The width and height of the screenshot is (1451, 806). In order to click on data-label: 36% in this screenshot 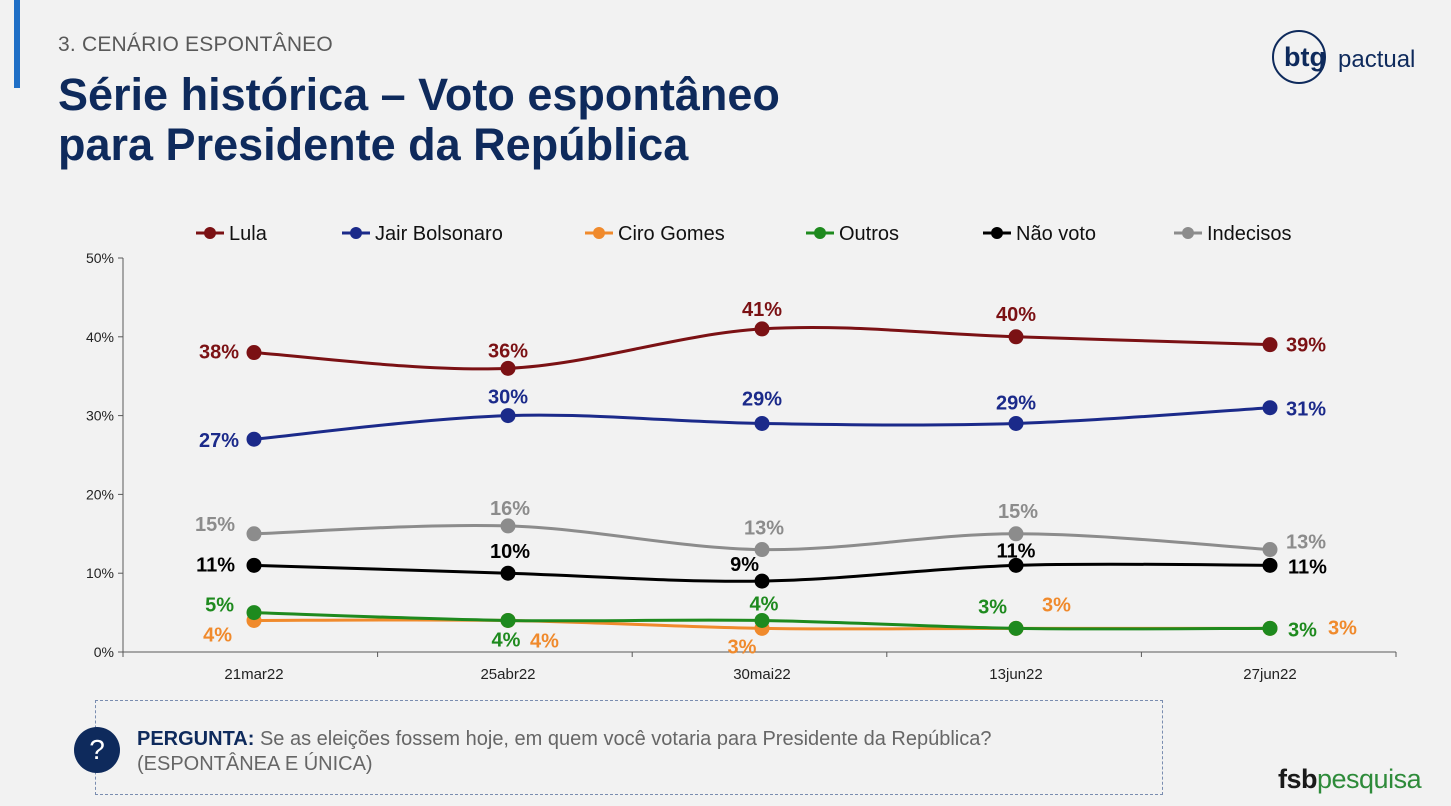, I will do `click(508, 351)`.